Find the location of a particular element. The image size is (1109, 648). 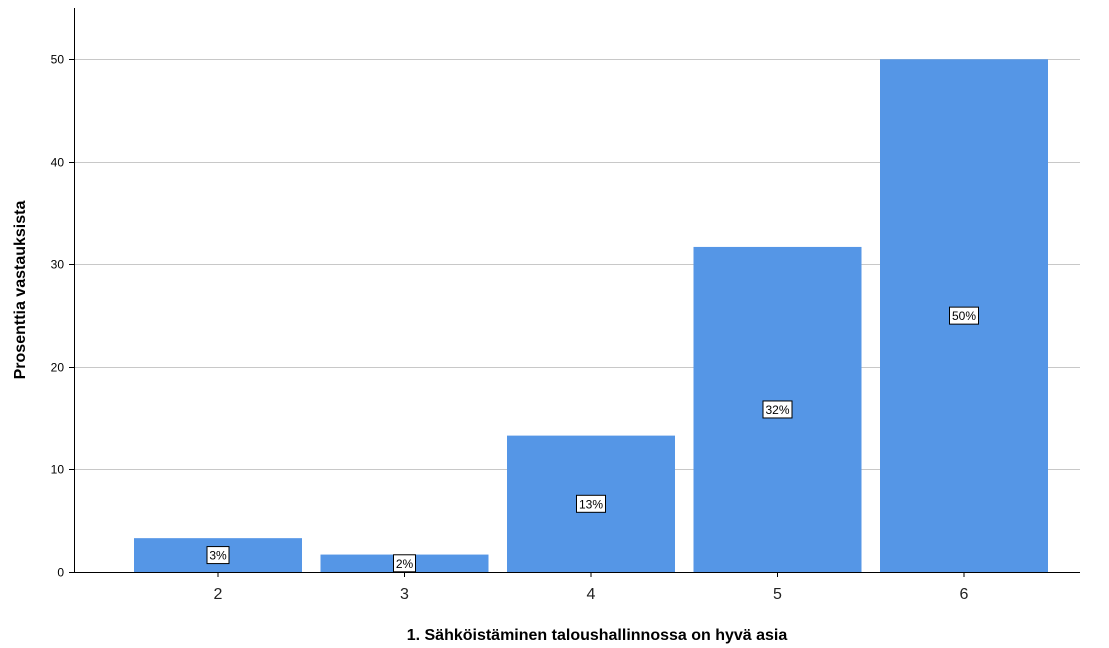

x-tick-label: 2 is located at coordinates (218, 594).